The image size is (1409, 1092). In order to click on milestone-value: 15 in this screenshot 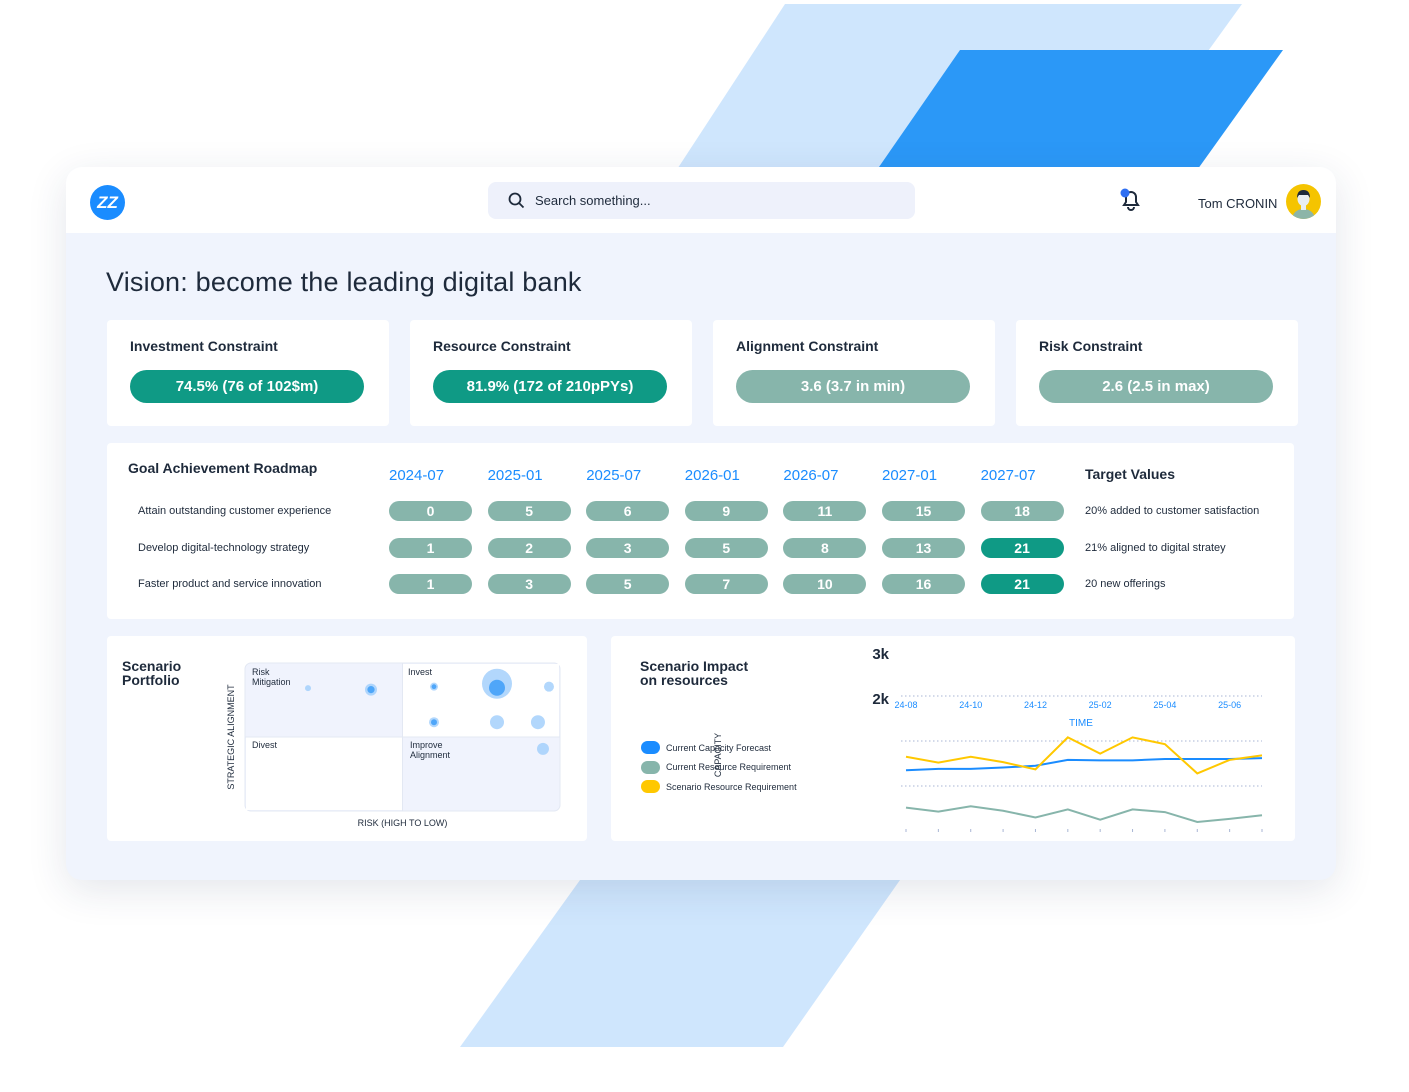, I will do `click(923, 511)`.